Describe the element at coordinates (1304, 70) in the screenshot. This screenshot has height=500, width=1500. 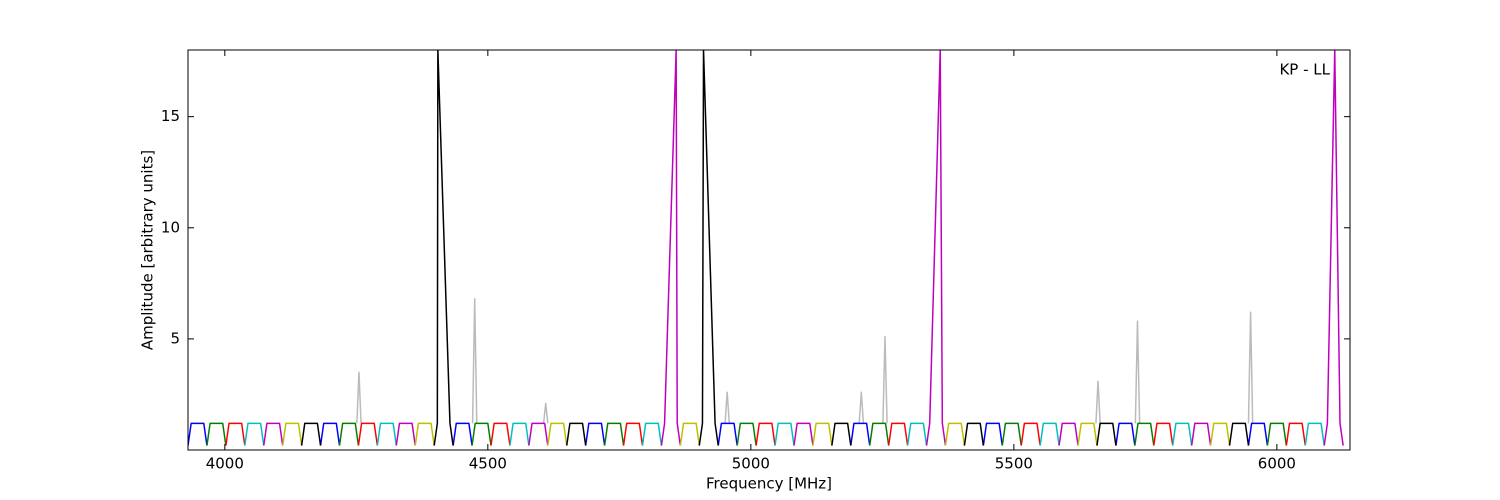
I see `annotation: KP - LL` at that location.